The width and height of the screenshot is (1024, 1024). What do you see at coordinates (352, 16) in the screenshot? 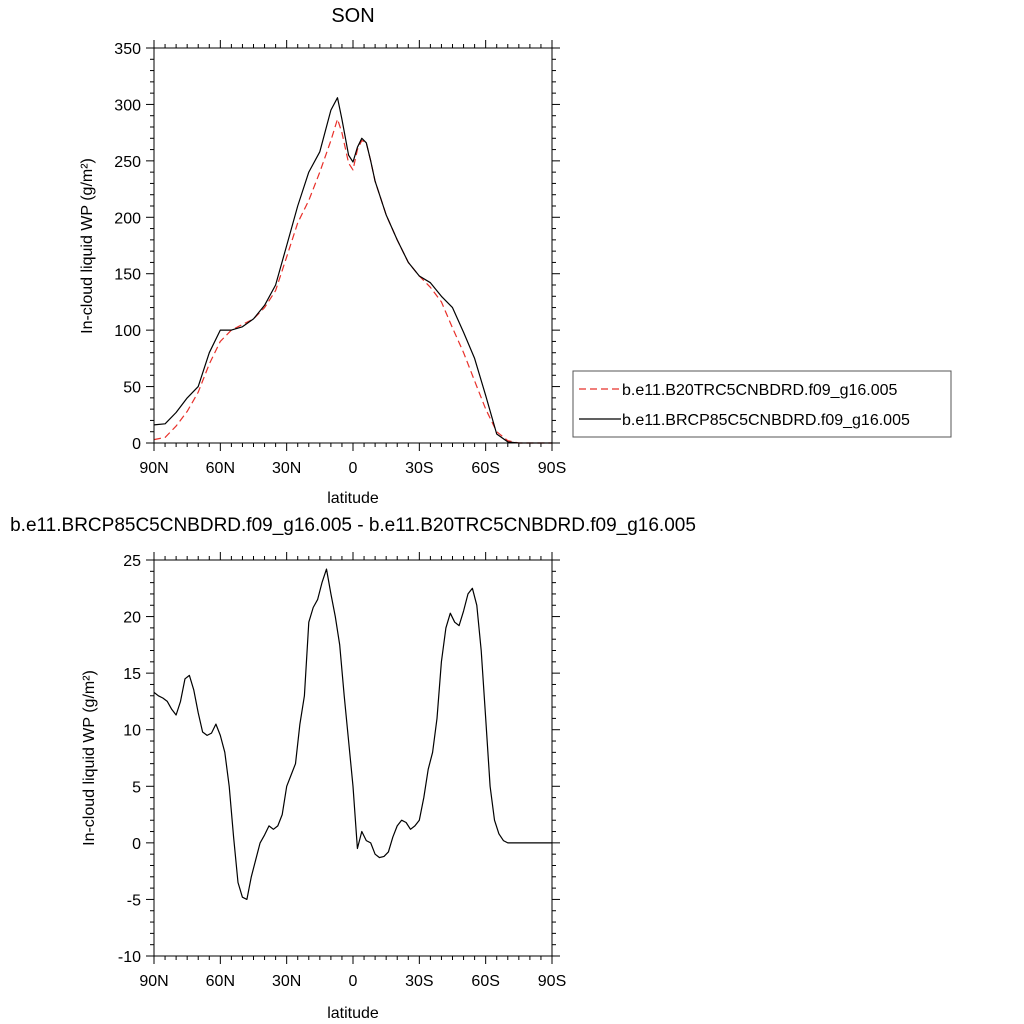
I see `chart-title-top: SON` at bounding box center [352, 16].